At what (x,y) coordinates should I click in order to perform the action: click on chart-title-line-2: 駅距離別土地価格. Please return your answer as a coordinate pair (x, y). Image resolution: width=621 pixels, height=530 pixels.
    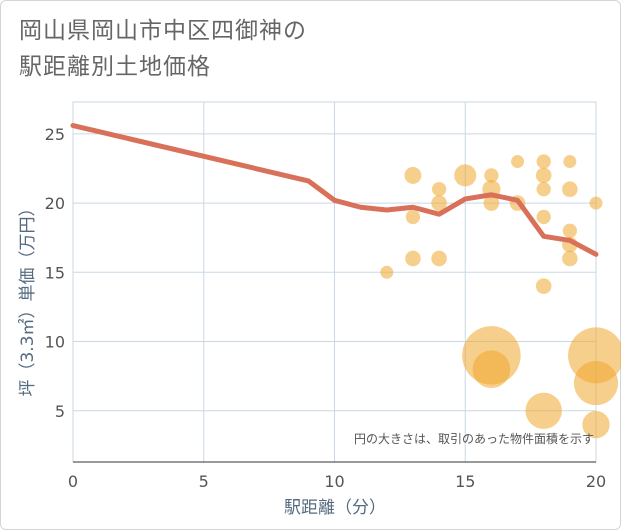
    Looking at the image, I should click on (115, 67).